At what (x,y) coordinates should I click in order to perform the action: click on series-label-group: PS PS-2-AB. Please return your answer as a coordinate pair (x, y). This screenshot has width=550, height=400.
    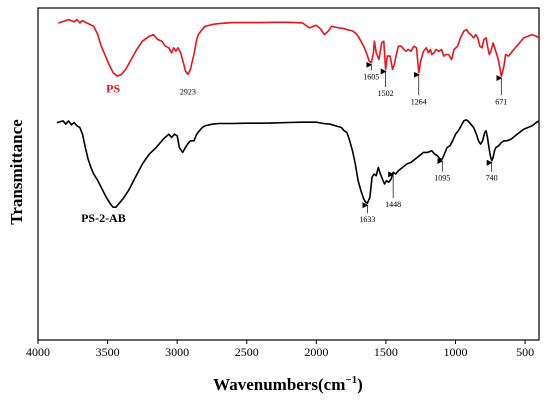
    Looking at the image, I should click on (103, 153).